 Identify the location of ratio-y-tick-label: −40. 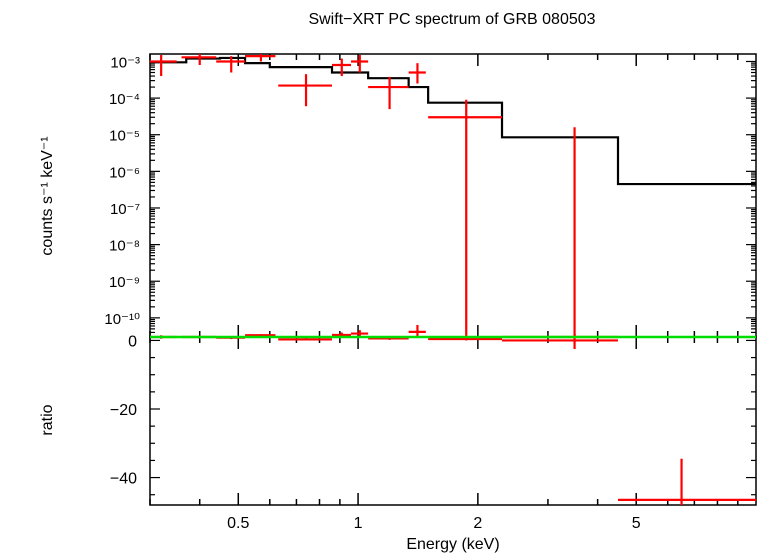
(123, 479).